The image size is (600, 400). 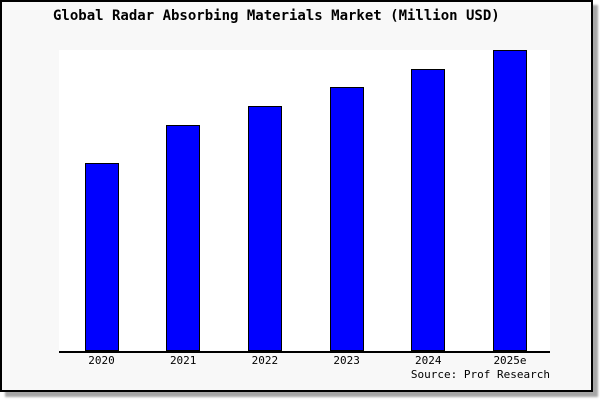 I want to click on source-credit: Source: Prof Research, so click(x=480, y=374).